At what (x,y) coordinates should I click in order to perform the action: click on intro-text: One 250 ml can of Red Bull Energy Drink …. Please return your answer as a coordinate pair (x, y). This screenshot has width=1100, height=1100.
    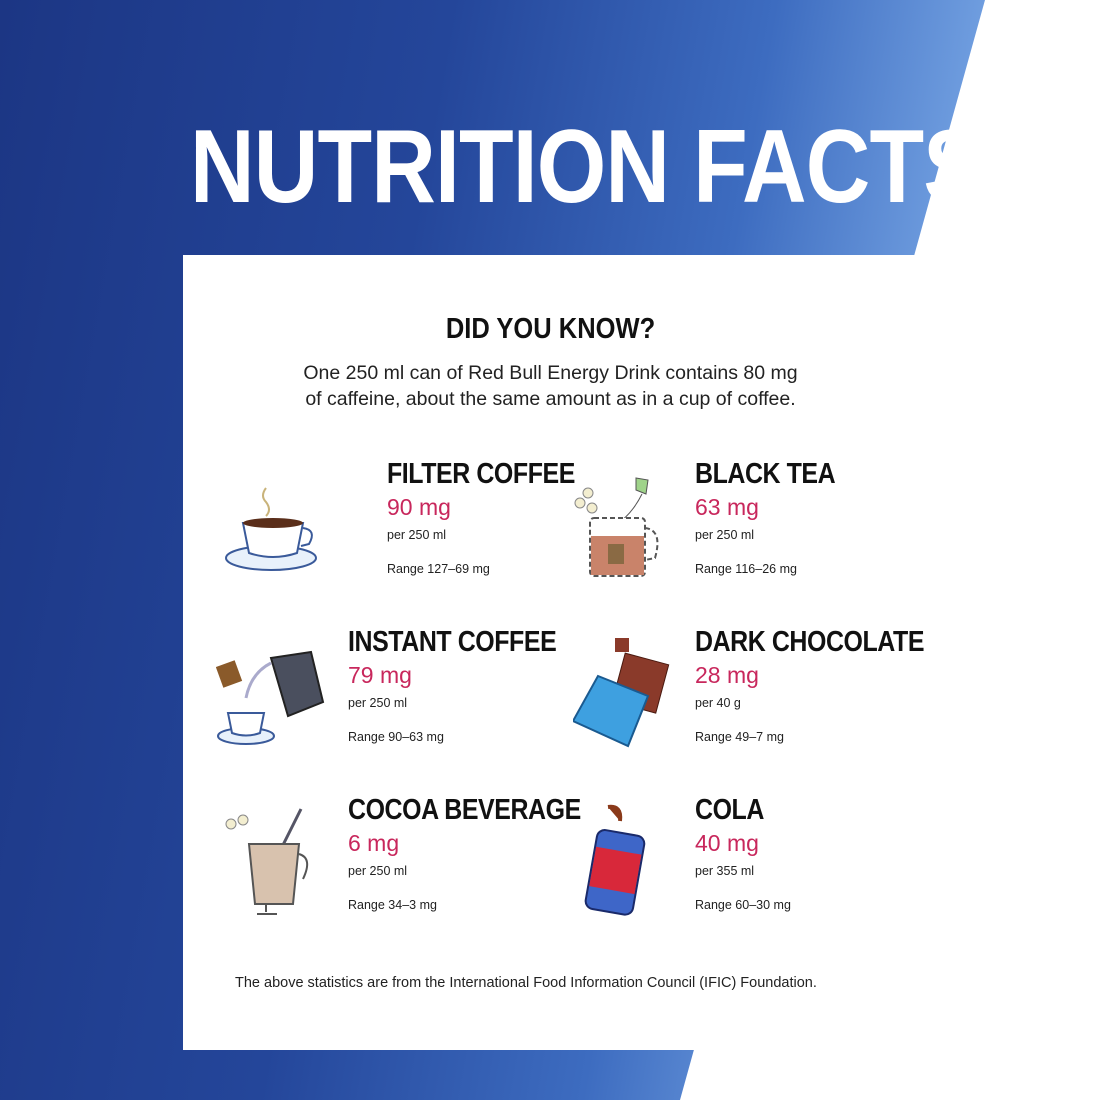
    Looking at the image, I should click on (550, 386).